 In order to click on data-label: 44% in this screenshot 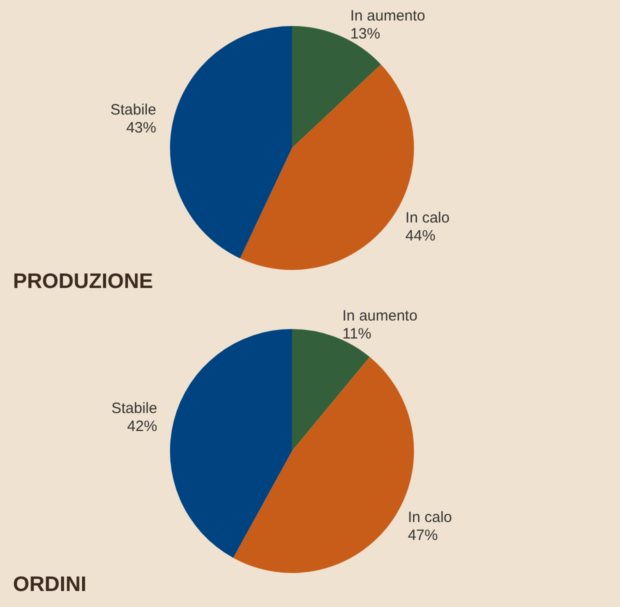, I will do `click(420, 235)`.